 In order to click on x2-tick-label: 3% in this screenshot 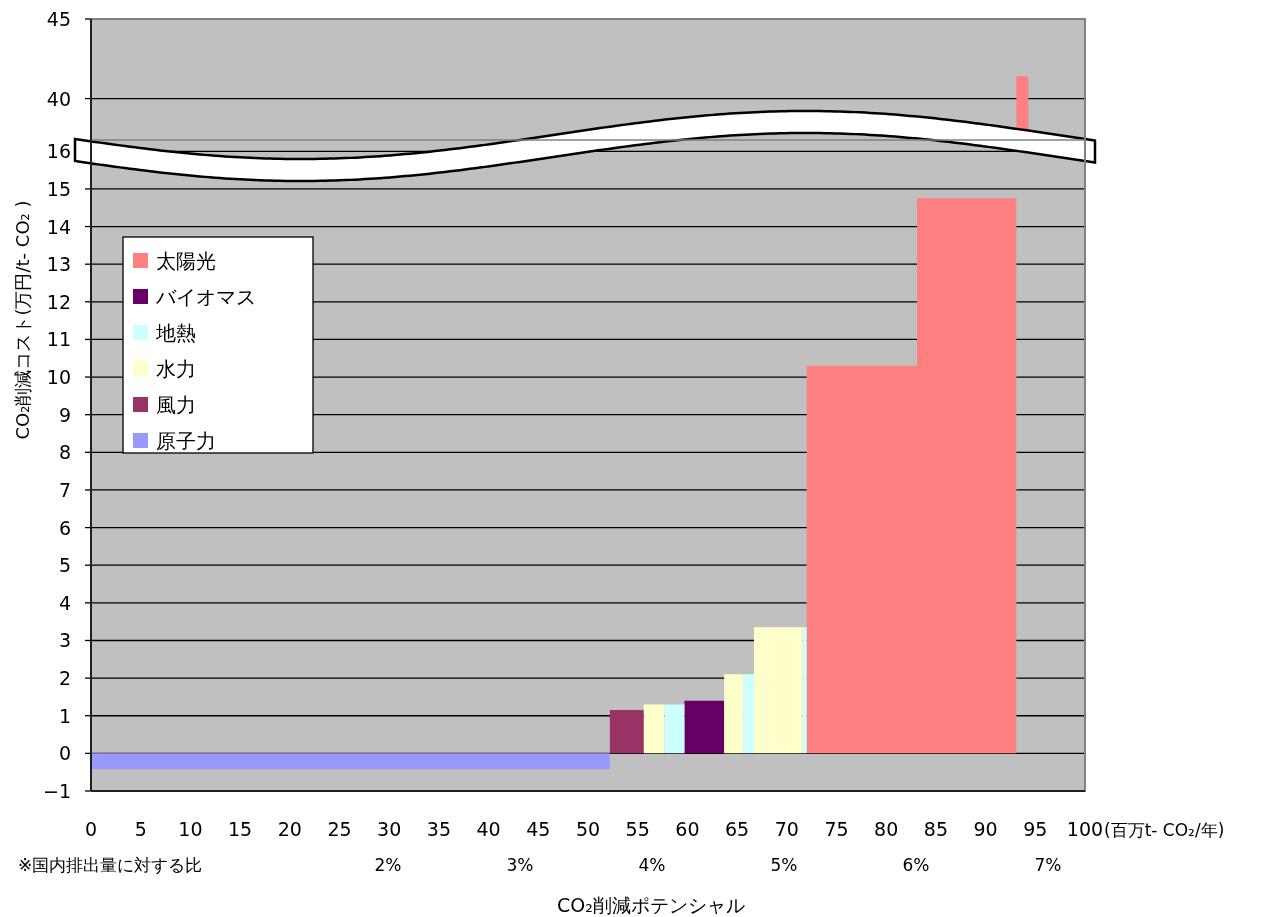, I will do `click(520, 865)`.